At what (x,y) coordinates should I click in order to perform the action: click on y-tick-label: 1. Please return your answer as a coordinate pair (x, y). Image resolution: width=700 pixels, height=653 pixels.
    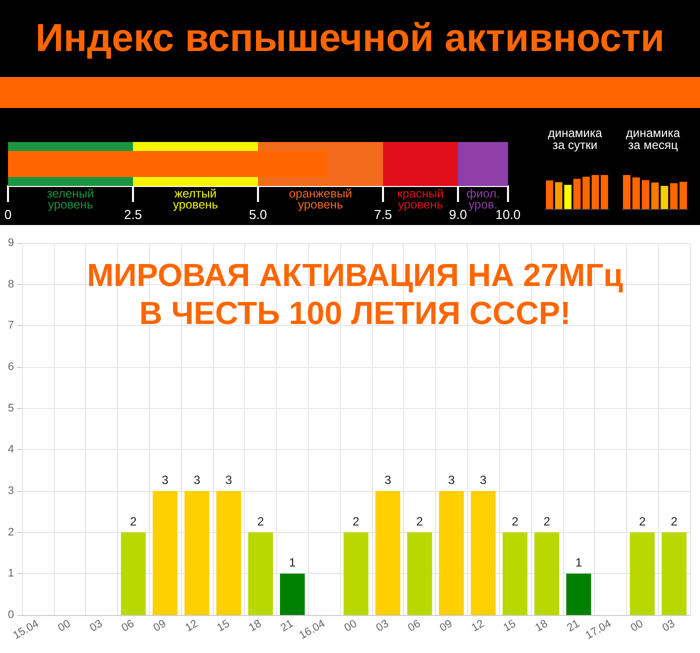
    Looking at the image, I should click on (11, 574).